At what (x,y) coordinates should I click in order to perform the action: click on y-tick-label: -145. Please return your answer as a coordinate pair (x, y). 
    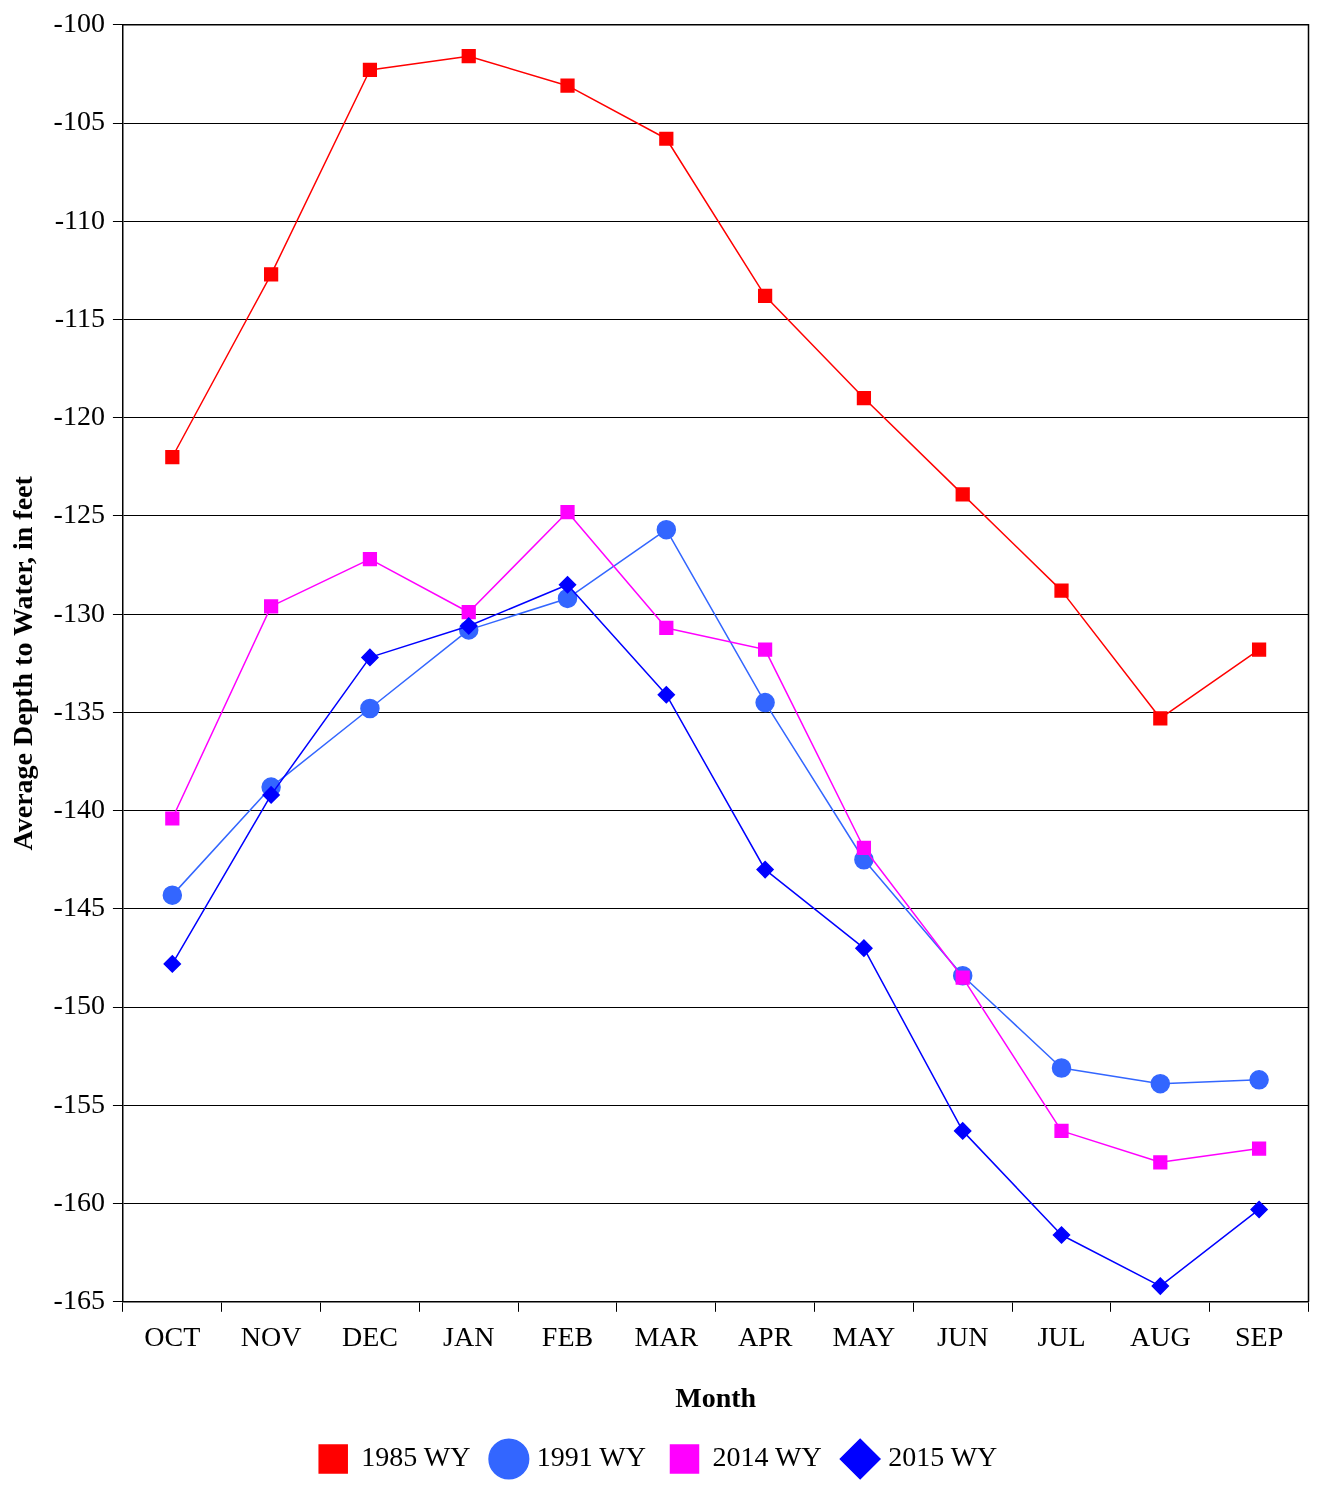
    Looking at the image, I should click on (79, 907).